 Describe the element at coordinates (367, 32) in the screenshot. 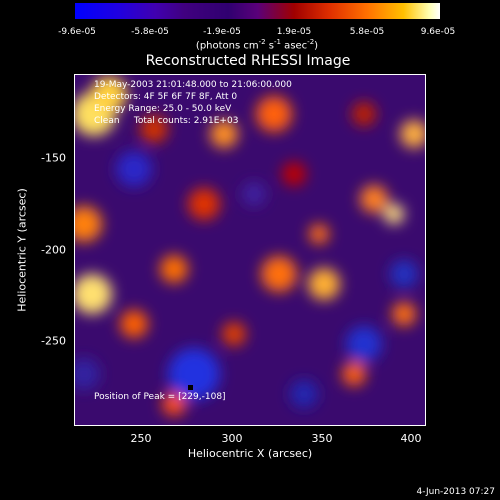

I see `colorbar-tick: 5.8e-05` at that location.